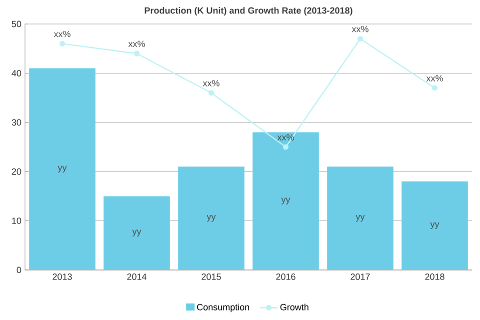 The width and height of the screenshot is (480, 320). I want to click on legend-label: Growth, so click(294, 307).